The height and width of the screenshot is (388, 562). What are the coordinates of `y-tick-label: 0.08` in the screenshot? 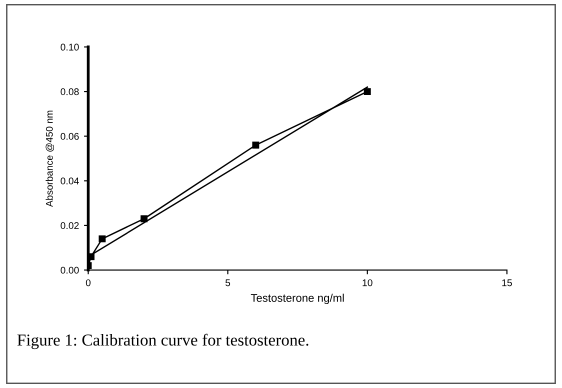 It's located at (69, 92).